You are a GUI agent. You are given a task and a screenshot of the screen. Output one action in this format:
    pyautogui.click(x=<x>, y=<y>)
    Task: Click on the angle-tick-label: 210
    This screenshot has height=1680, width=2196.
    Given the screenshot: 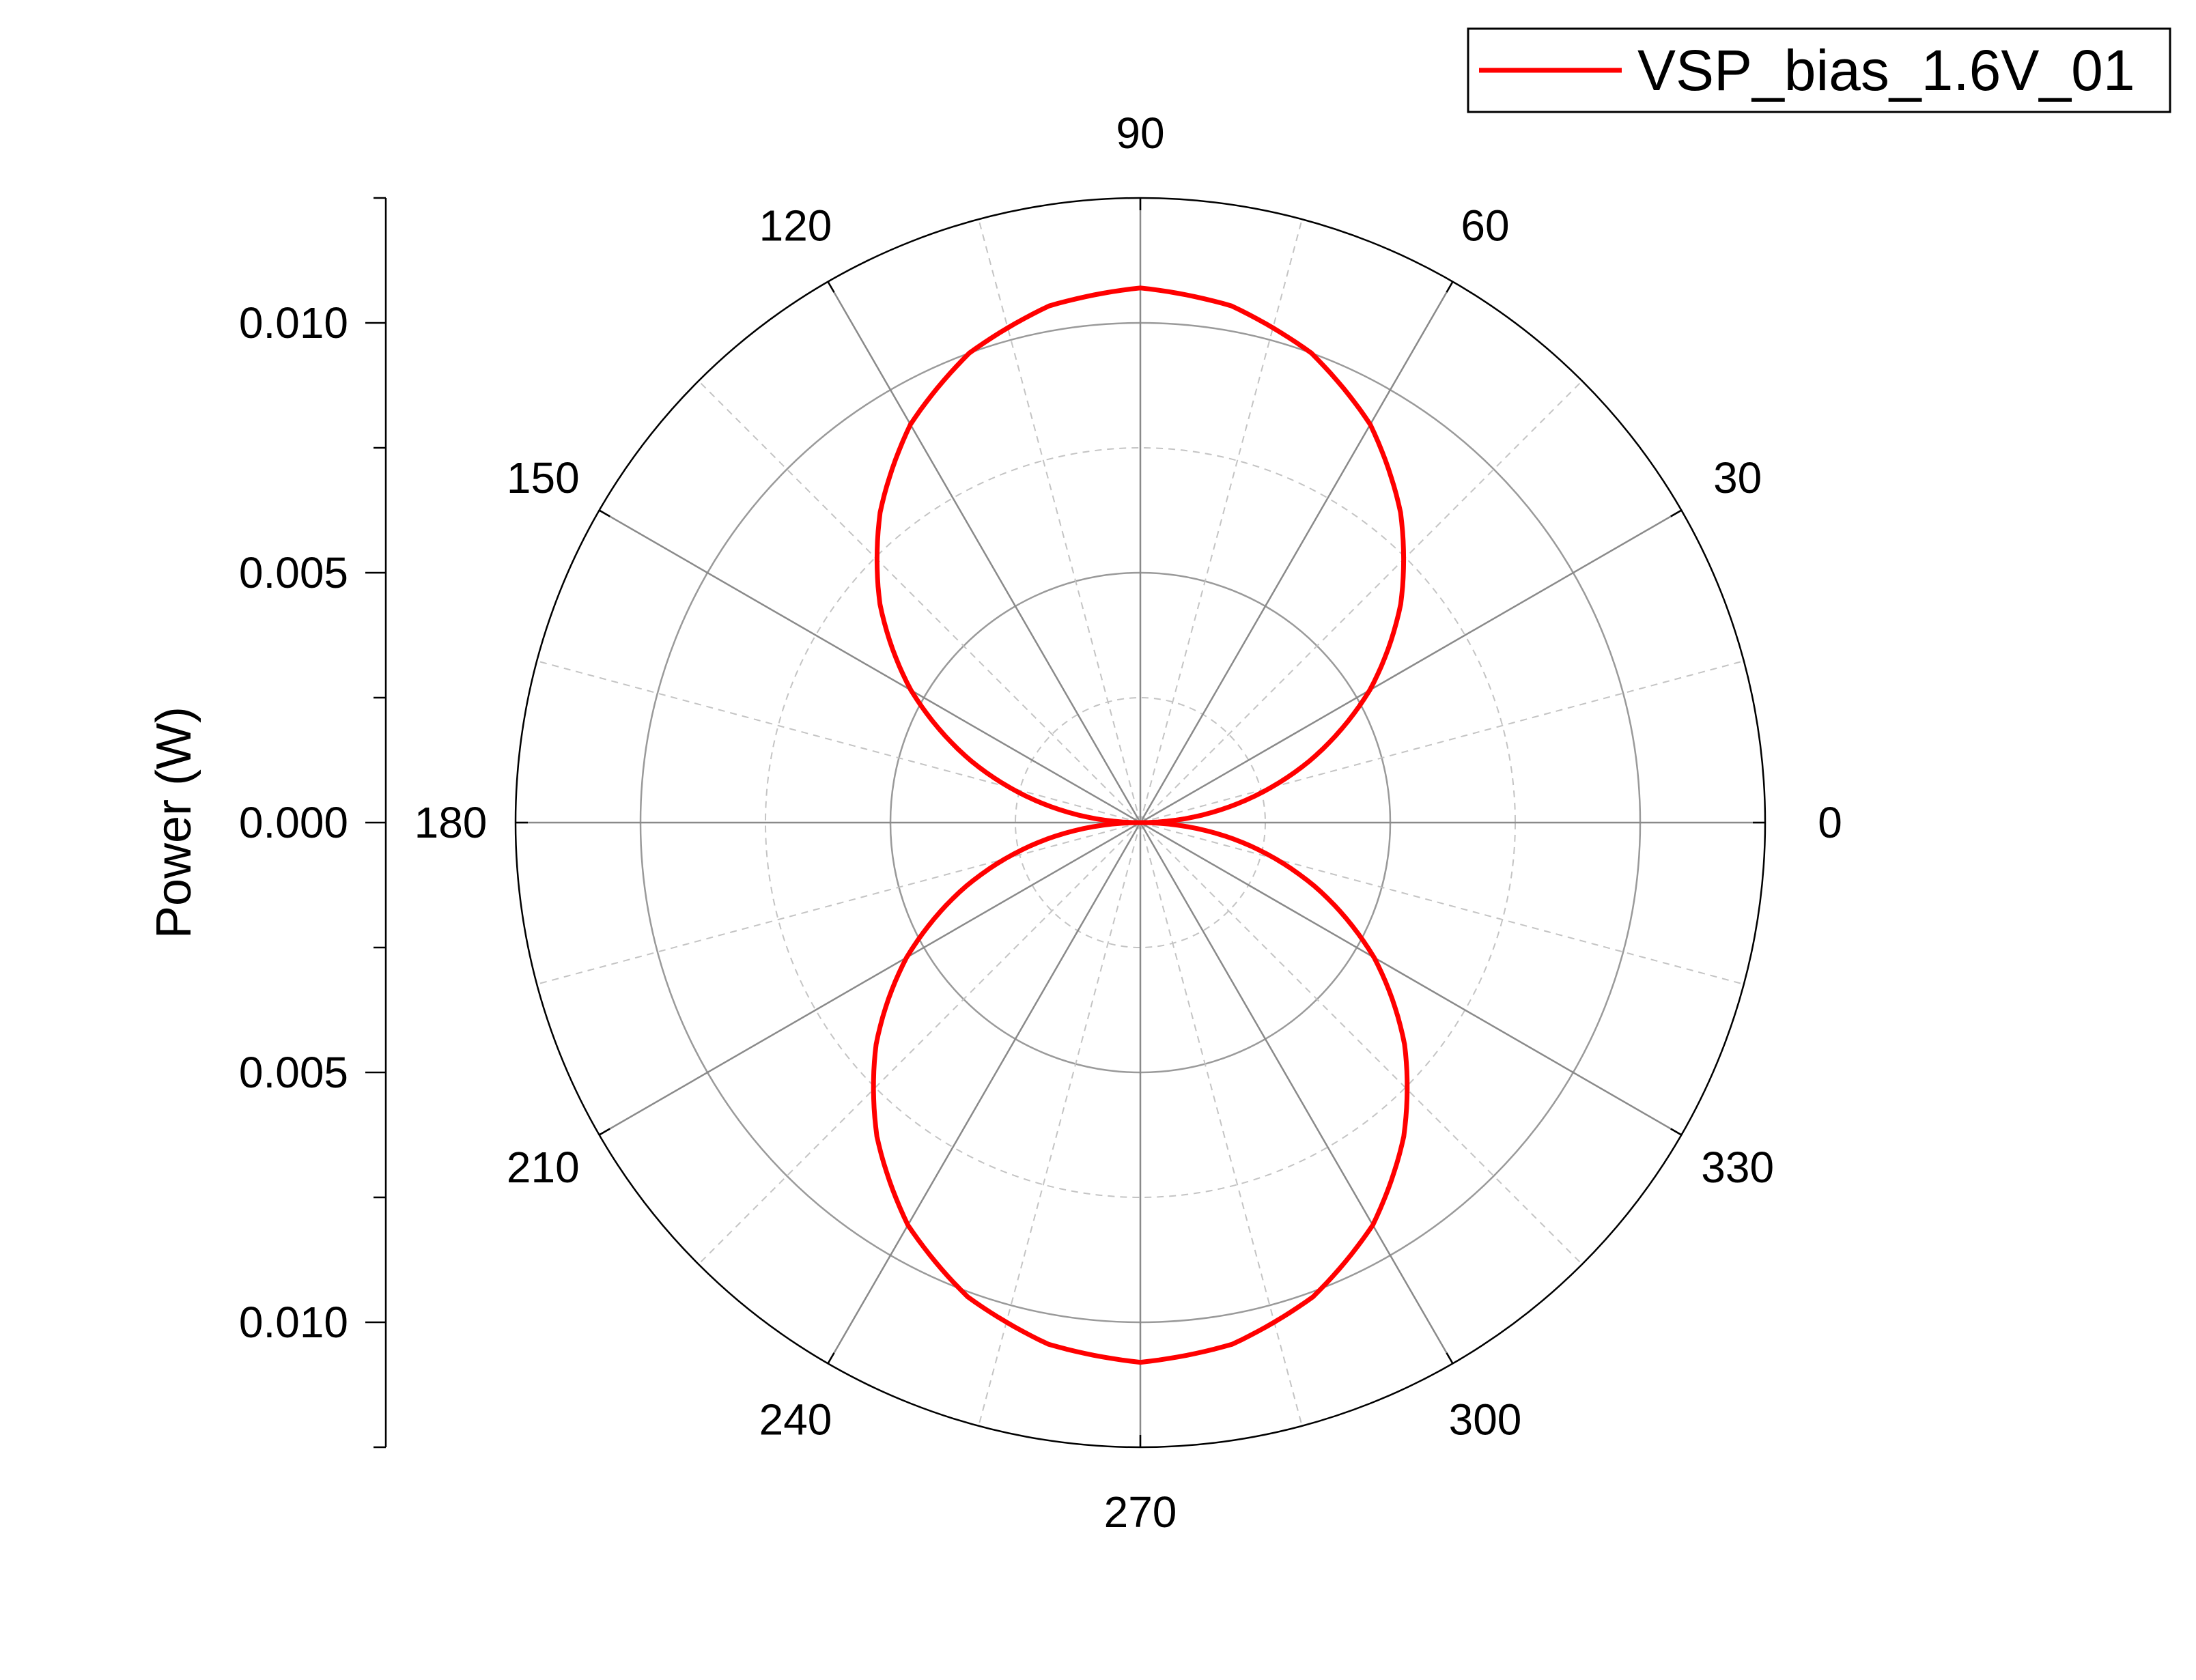 What is the action you would take?
    pyautogui.click(x=544, y=1167)
    